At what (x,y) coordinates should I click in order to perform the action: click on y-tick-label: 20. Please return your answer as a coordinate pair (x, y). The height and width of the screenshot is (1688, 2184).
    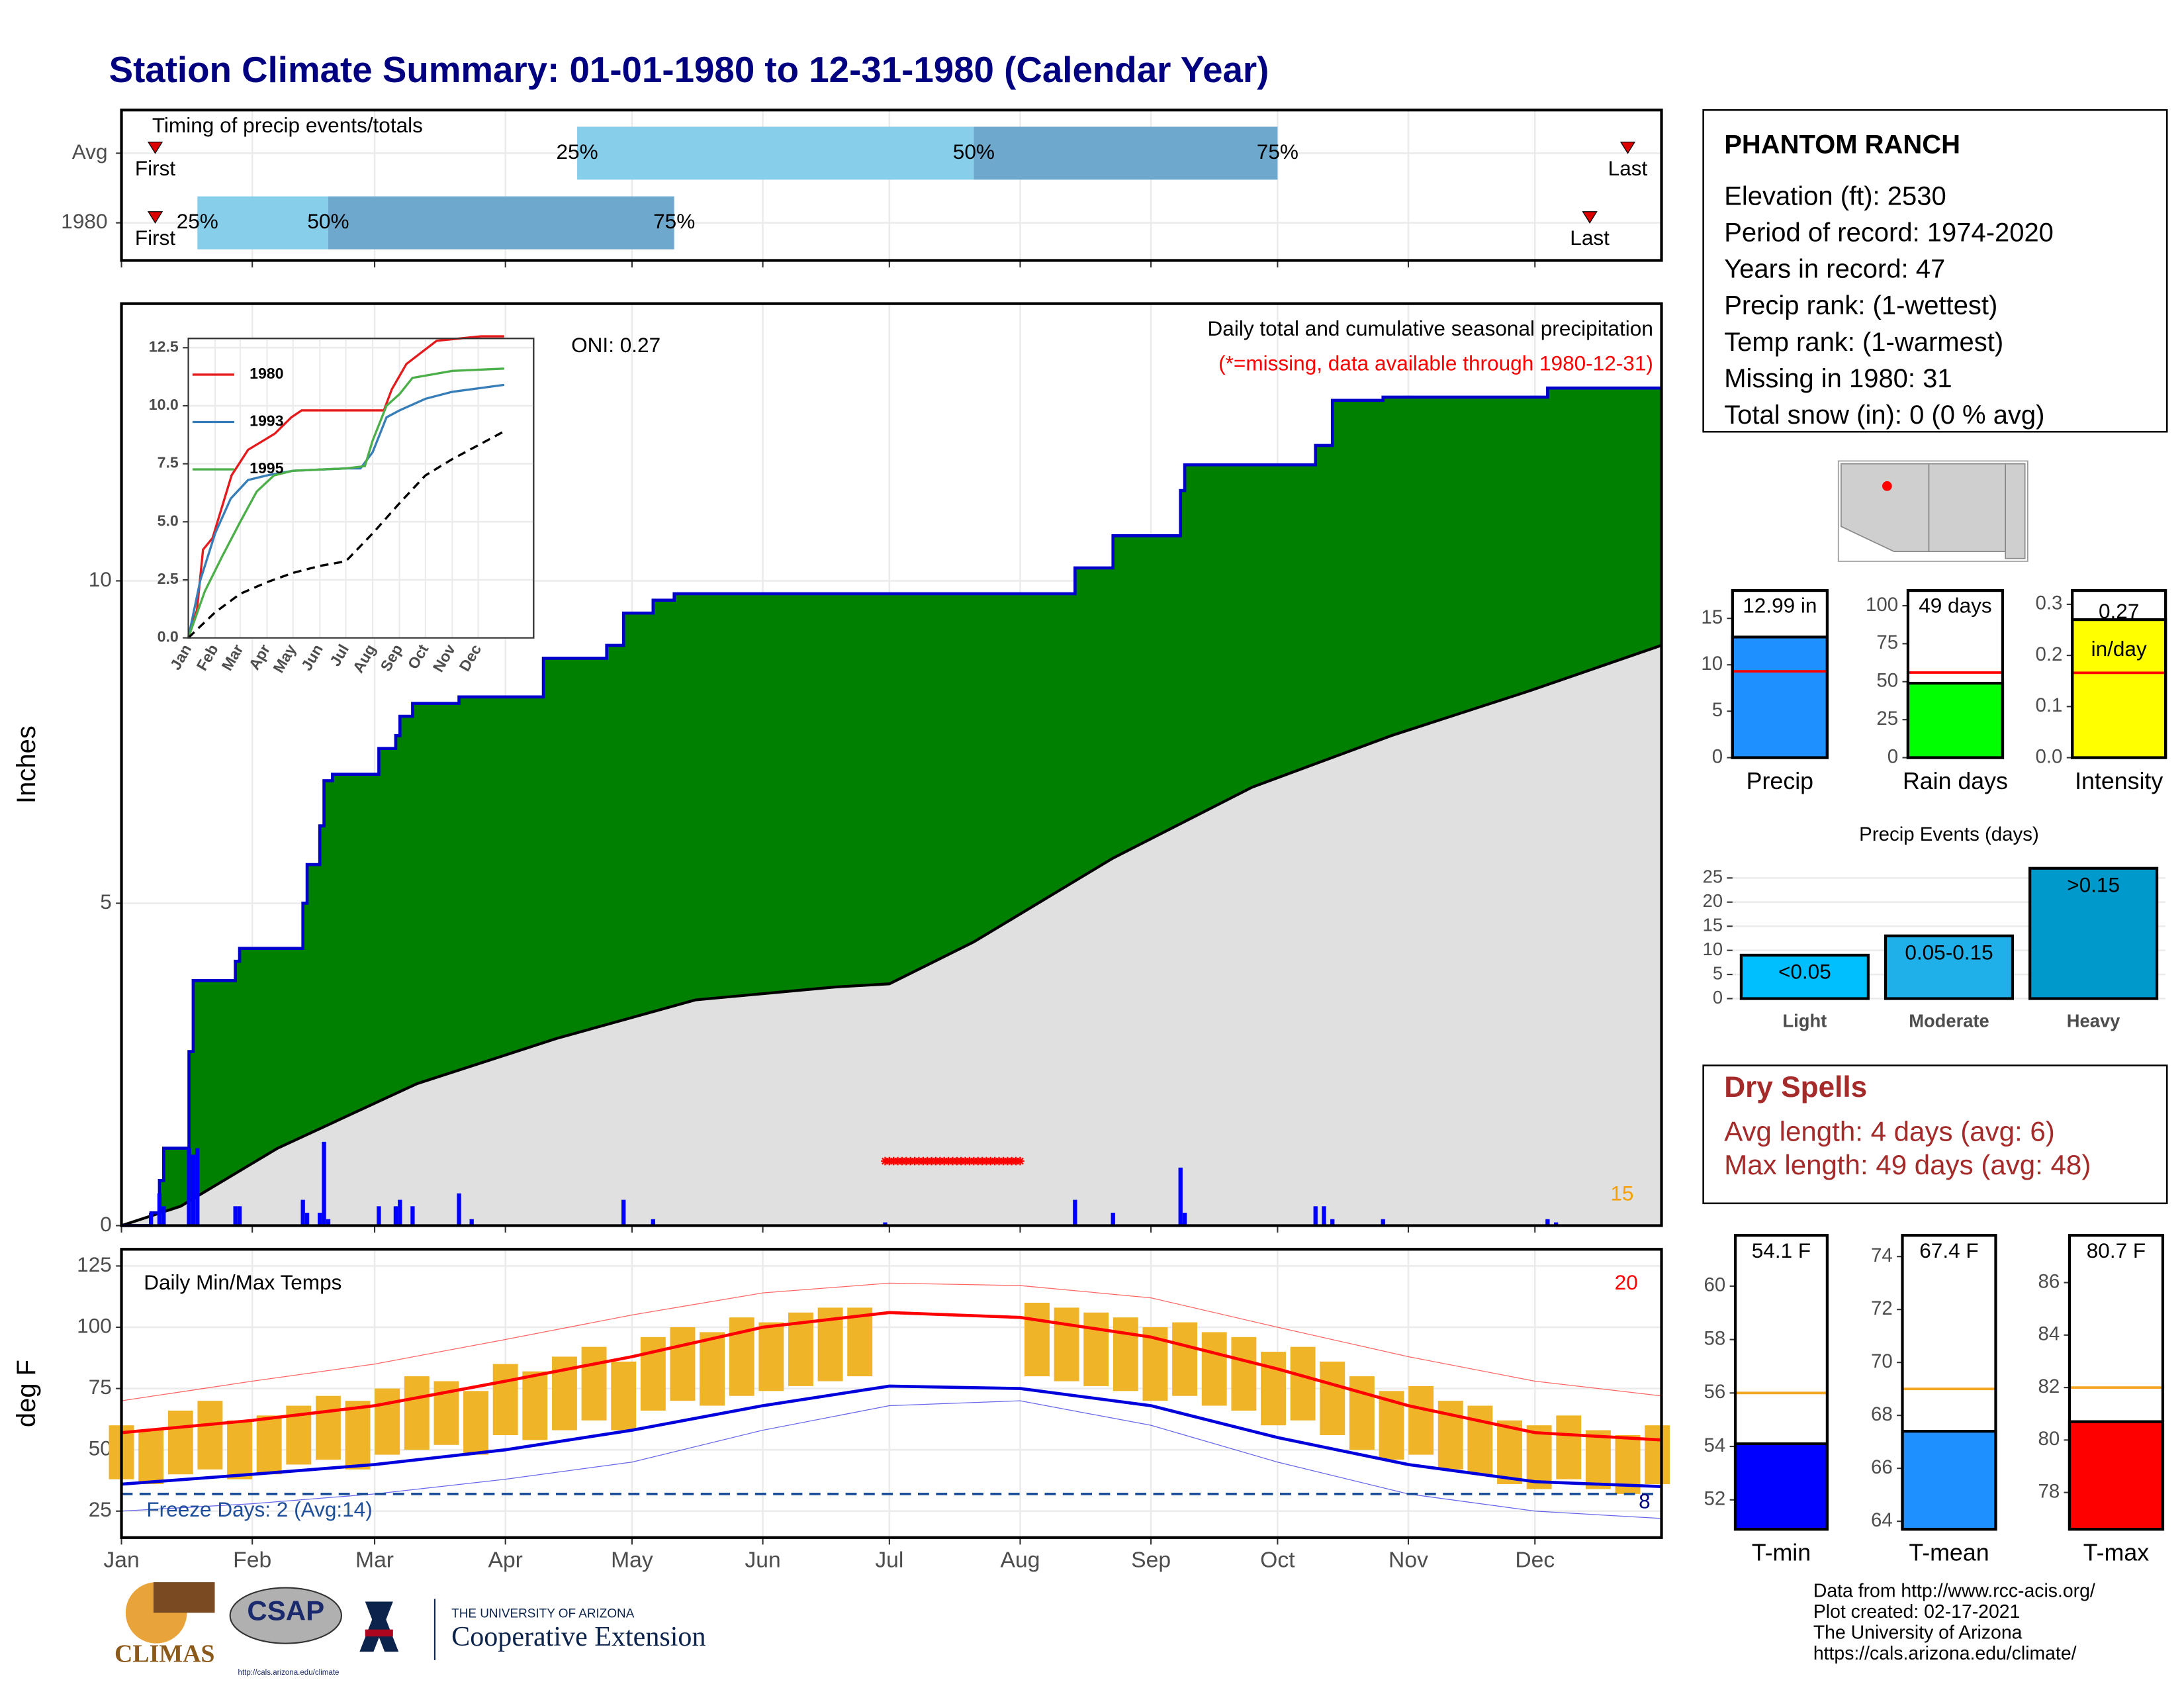
    Looking at the image, I should click on (1713, 900).